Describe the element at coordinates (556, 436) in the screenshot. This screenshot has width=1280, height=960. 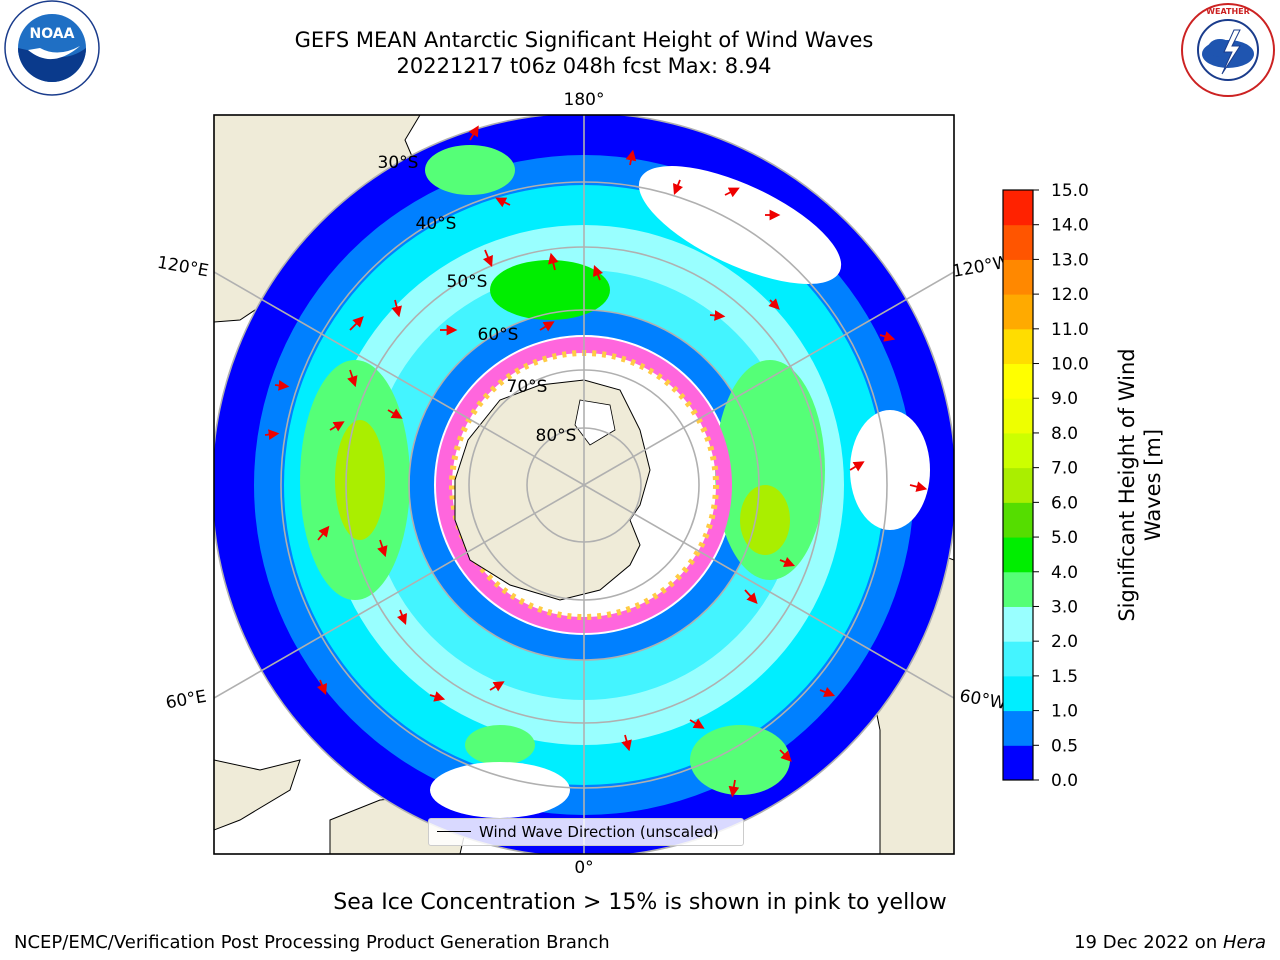
I see `lat-label-80s: 80°S` at that location.